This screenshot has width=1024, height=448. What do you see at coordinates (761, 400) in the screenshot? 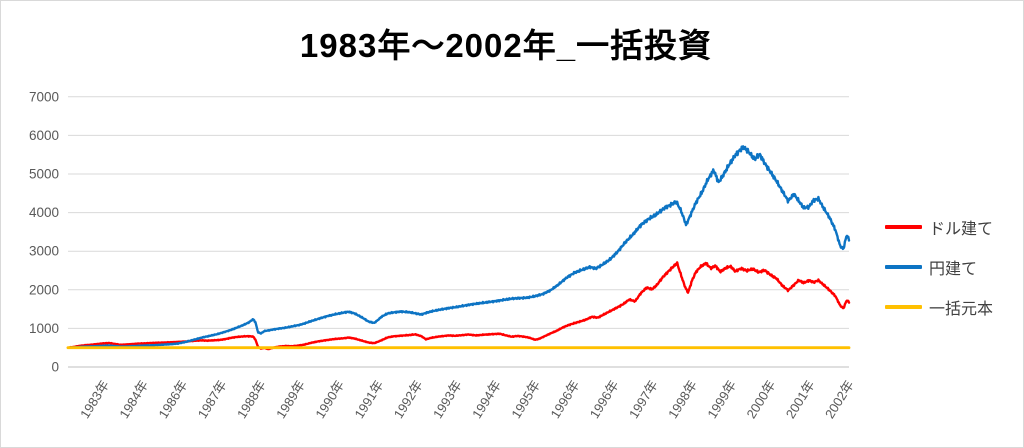
I see `x-tick-label: 2000年` at bounding box center [761, 400].